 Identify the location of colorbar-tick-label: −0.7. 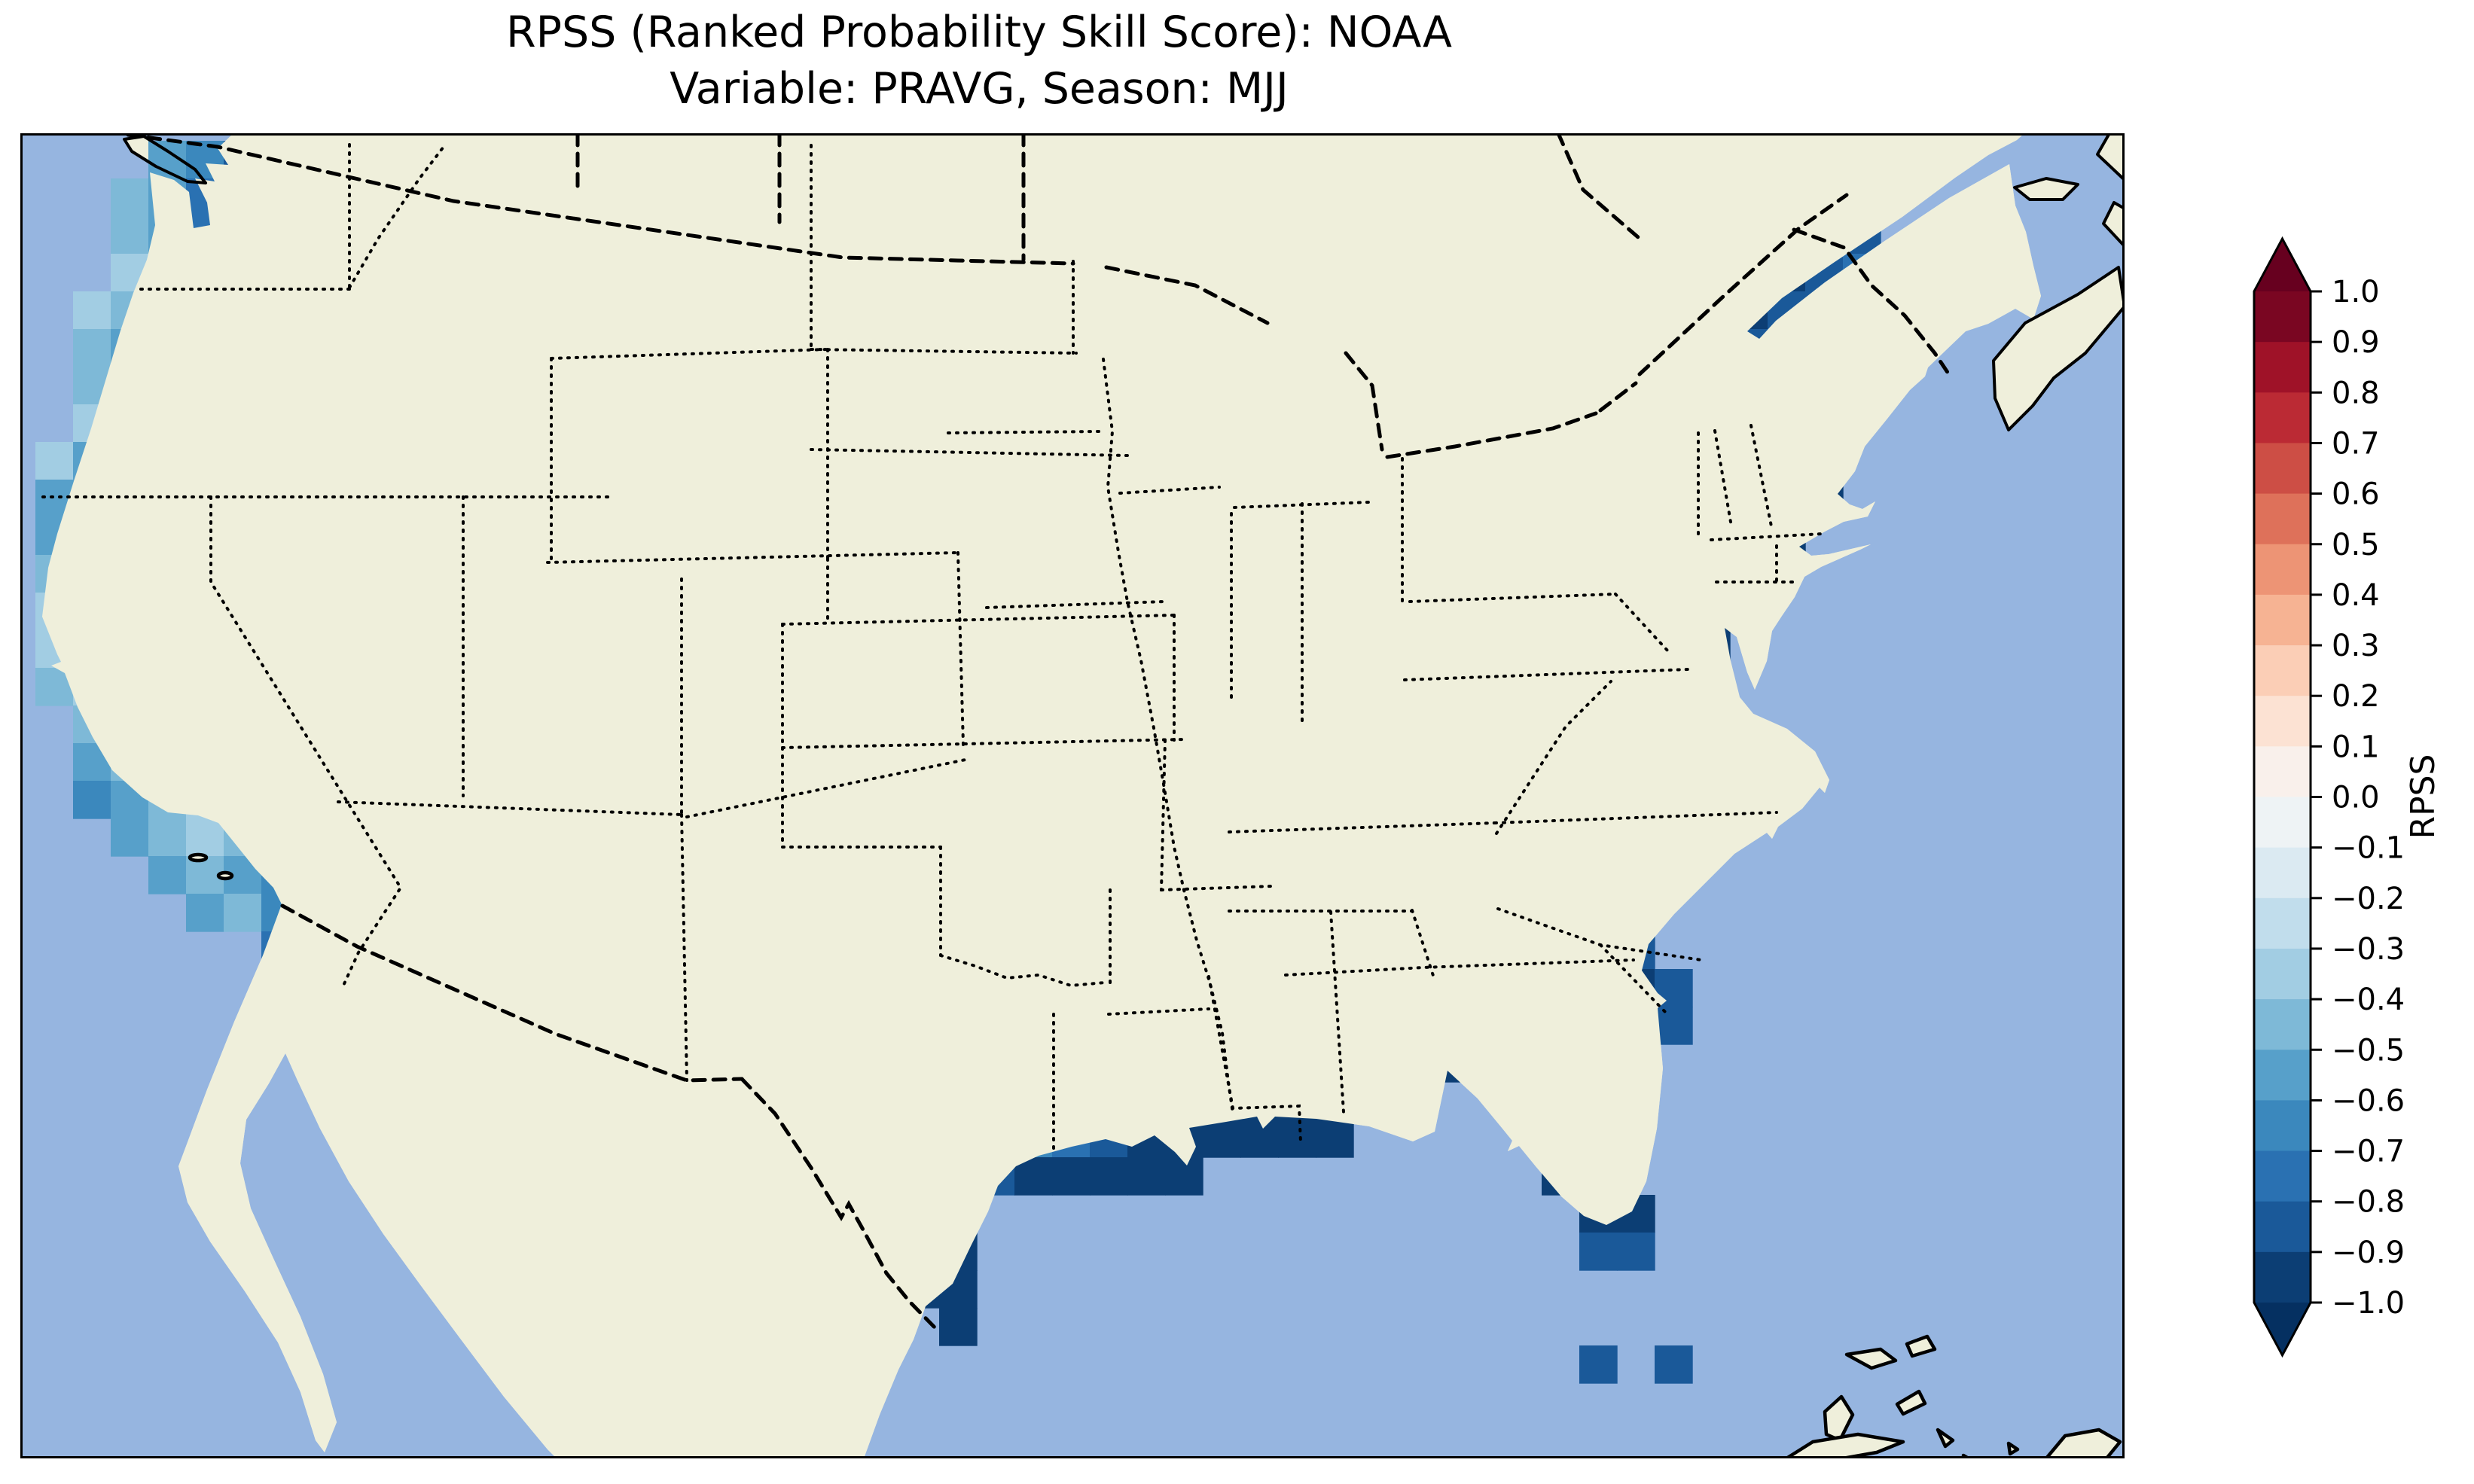
(2368, 1152).